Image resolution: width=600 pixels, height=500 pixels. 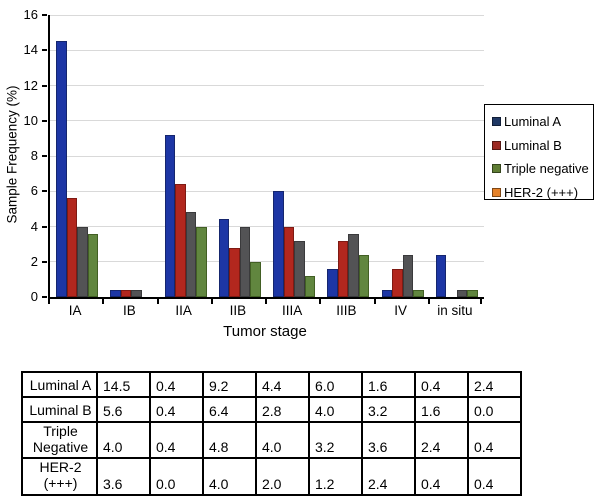 What do you see at coordinates (75, 310) in the screenshot?
I see `category-label: IA` at bounding box center [75, 310].